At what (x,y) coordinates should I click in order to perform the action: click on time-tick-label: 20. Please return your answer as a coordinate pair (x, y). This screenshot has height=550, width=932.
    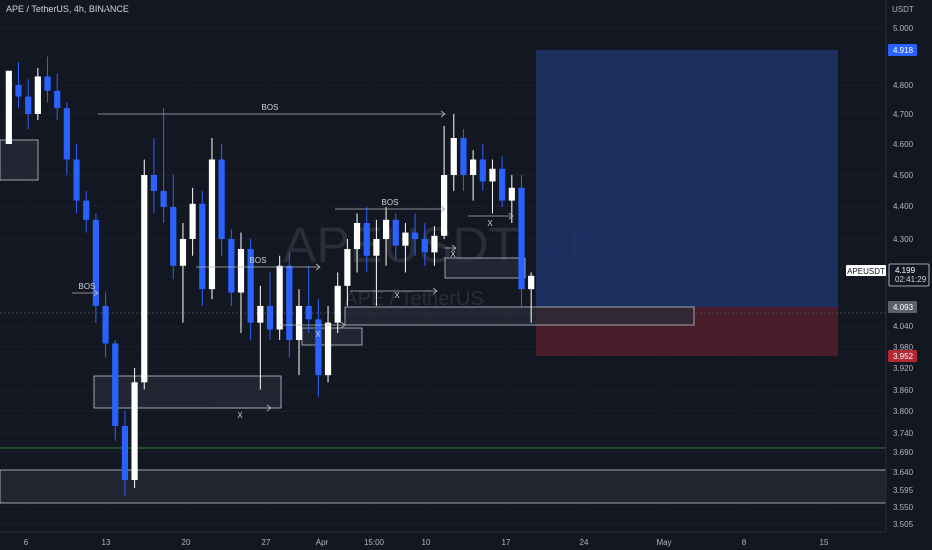
    Looking at the image, I should click on (186, 542).